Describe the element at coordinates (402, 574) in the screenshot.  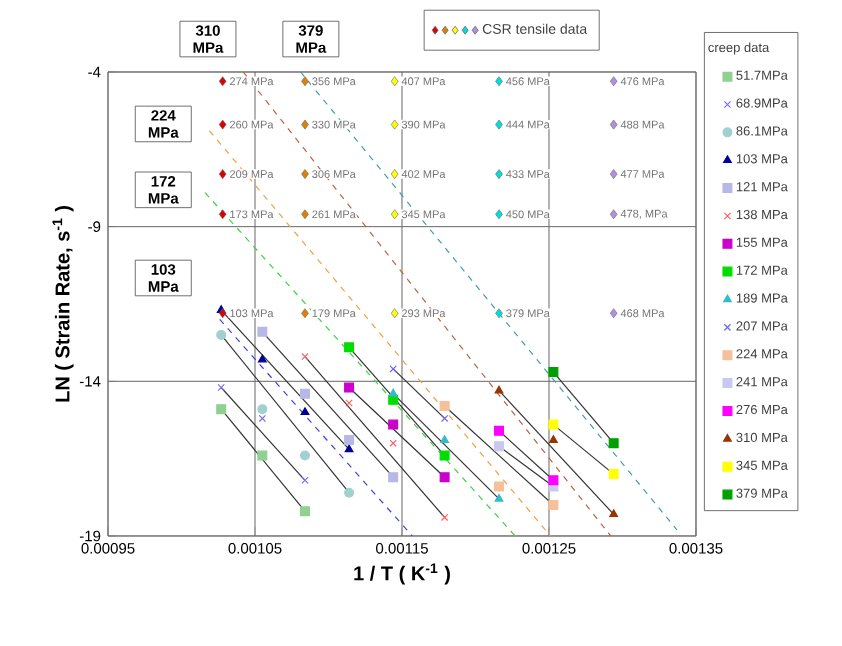
I see `x-axis-title: 1 / T ( K$^{-1}$ )` at that location.